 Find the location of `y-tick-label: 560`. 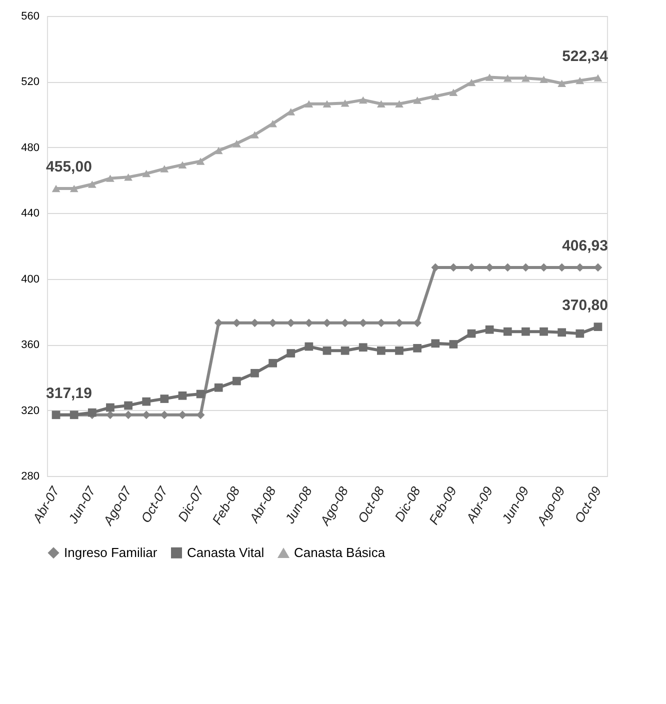

y-tick-label: 560 is located at coordinates (30, 16).